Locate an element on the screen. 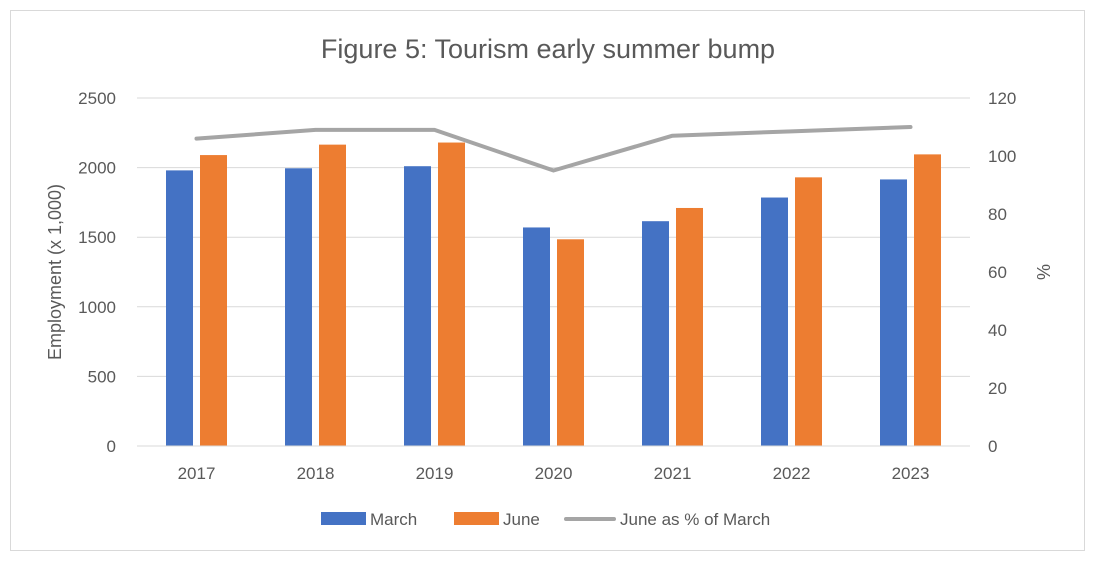  y-axis-label: Employment (x 1,000) is located at coordinates (55, 272).